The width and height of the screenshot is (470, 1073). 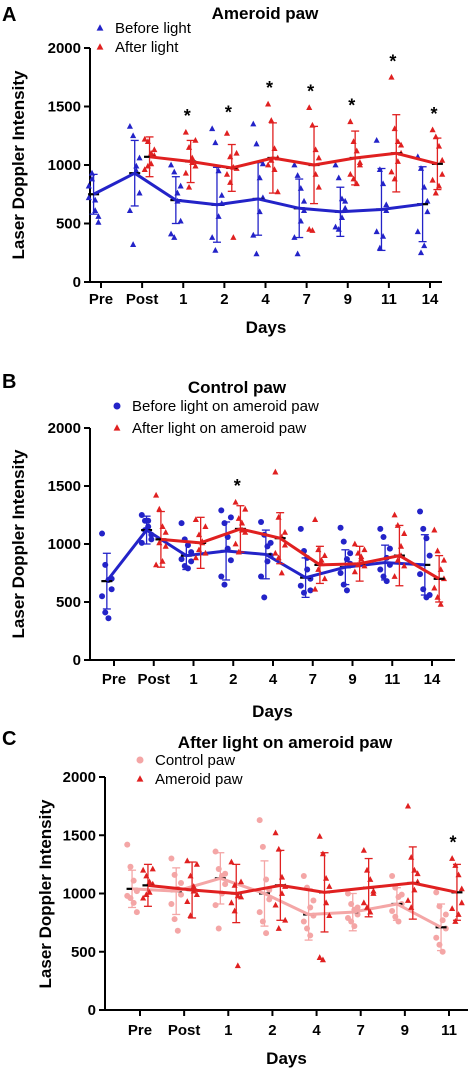 What do you see at coordinates (348, 299) in the screenshot?
I see `x-tick-label: 9` at bounding box center [348, 299].